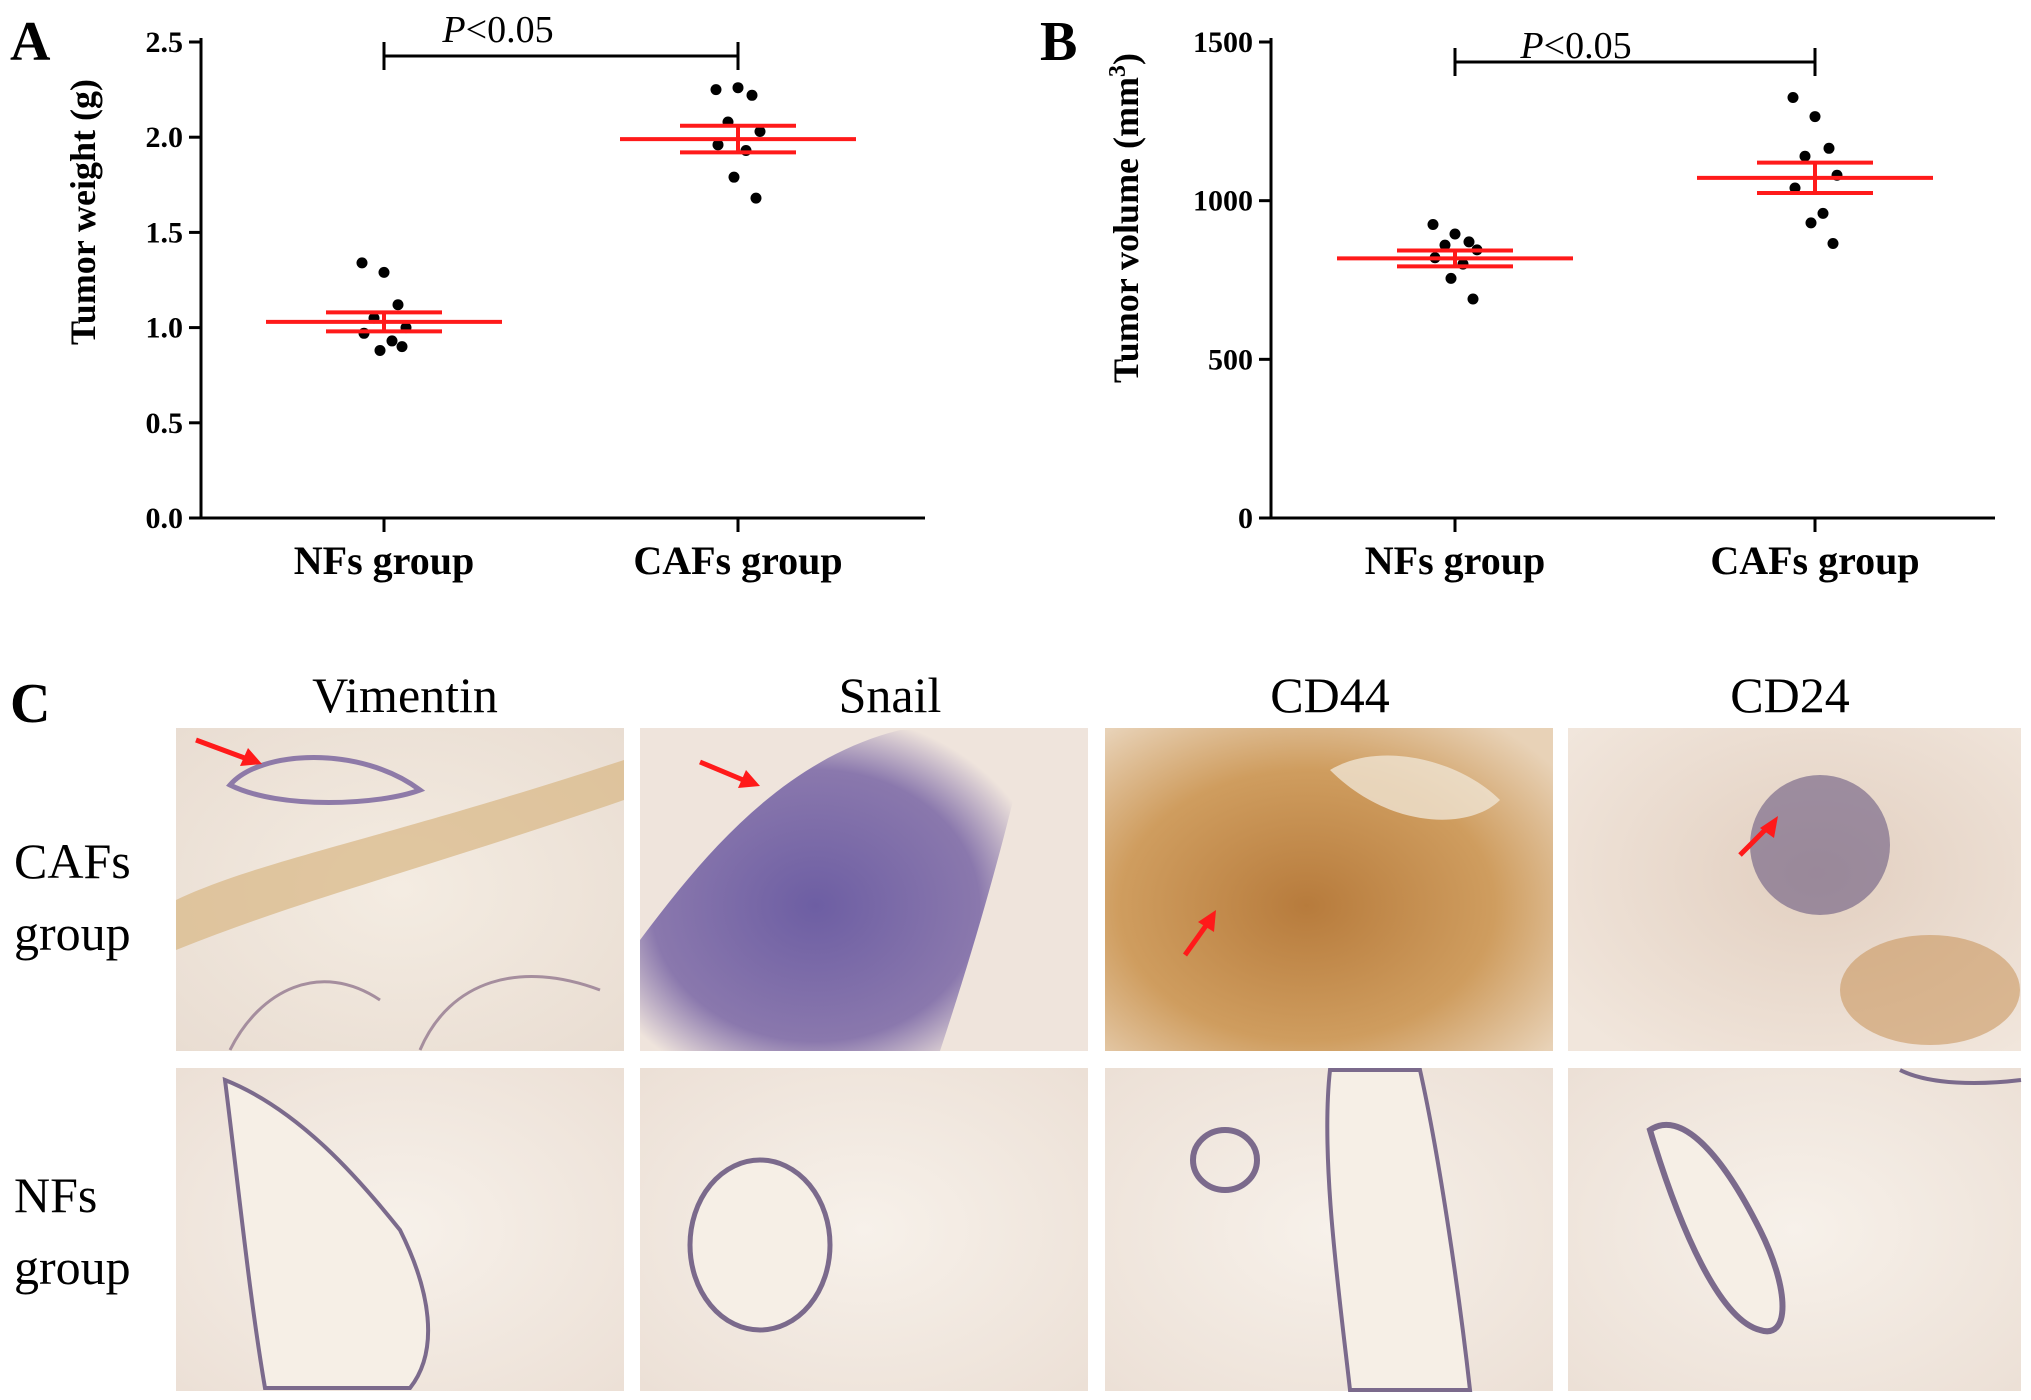 This screenshot has height=1400, width=2031. I want to click on chart-b-y-tick-label: 1000, so click(1223, 201).